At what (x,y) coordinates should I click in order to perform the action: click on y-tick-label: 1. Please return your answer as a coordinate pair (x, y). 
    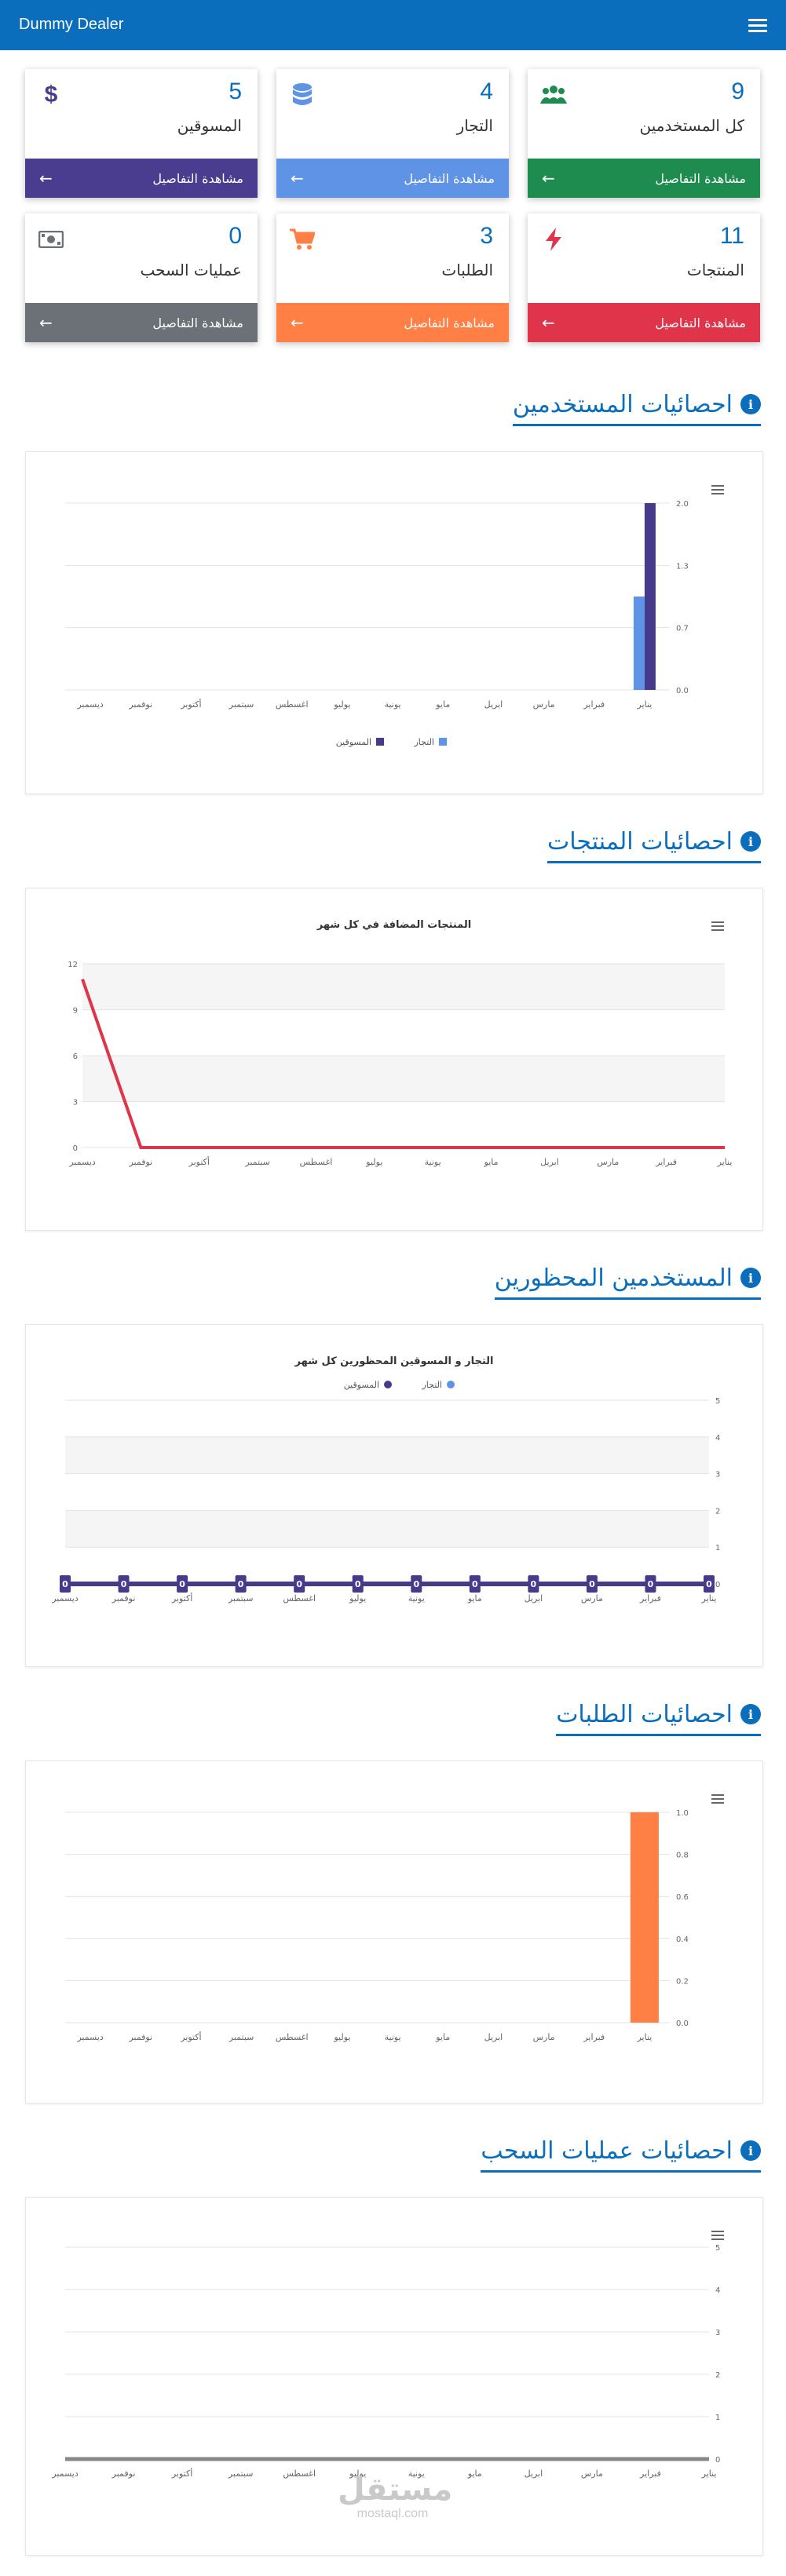
    Looking at the image, I should click on (717, 2418).